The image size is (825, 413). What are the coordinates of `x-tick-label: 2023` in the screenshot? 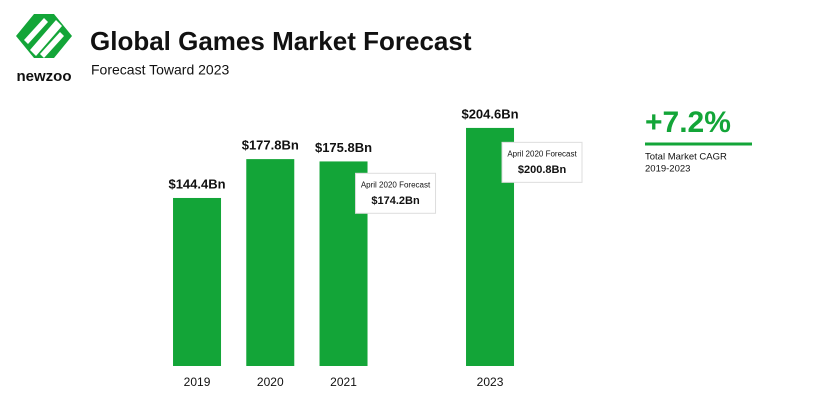 It's located at (490, 382).